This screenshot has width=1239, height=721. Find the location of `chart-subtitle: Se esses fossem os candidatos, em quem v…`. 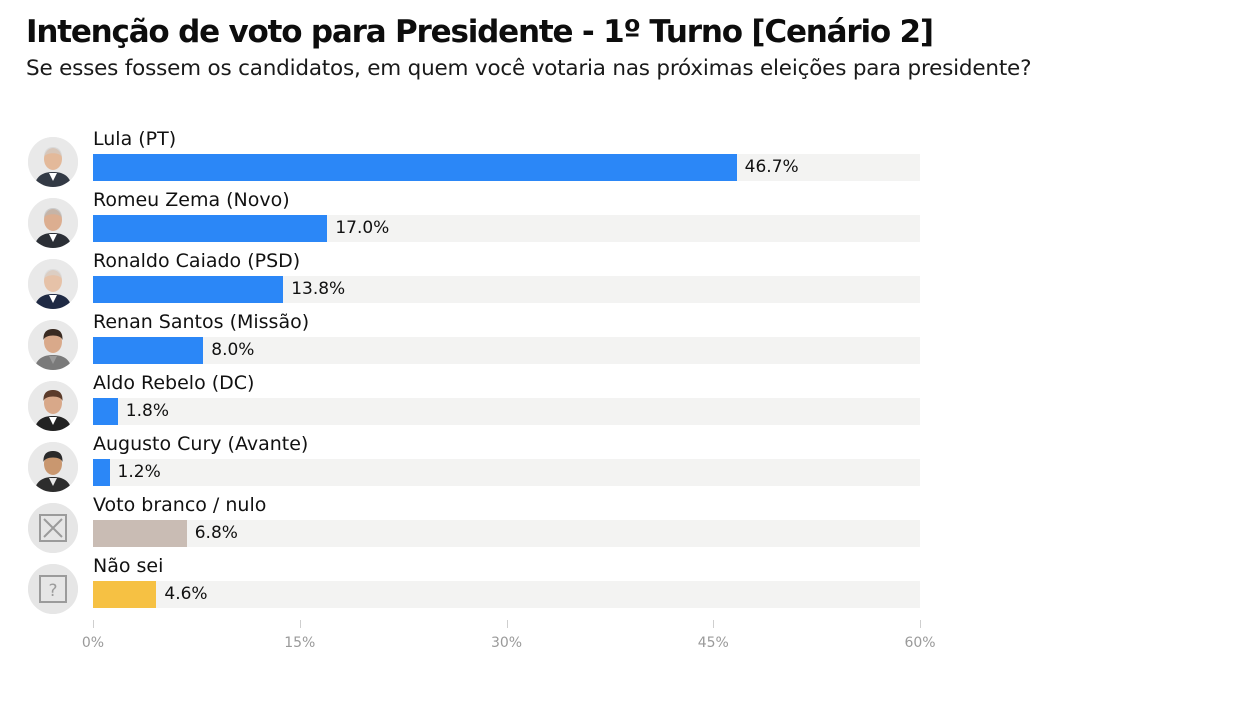

chart-subtitle: Se esses fossem os candidatos, em quem v… is located at coordinates (529, 68).